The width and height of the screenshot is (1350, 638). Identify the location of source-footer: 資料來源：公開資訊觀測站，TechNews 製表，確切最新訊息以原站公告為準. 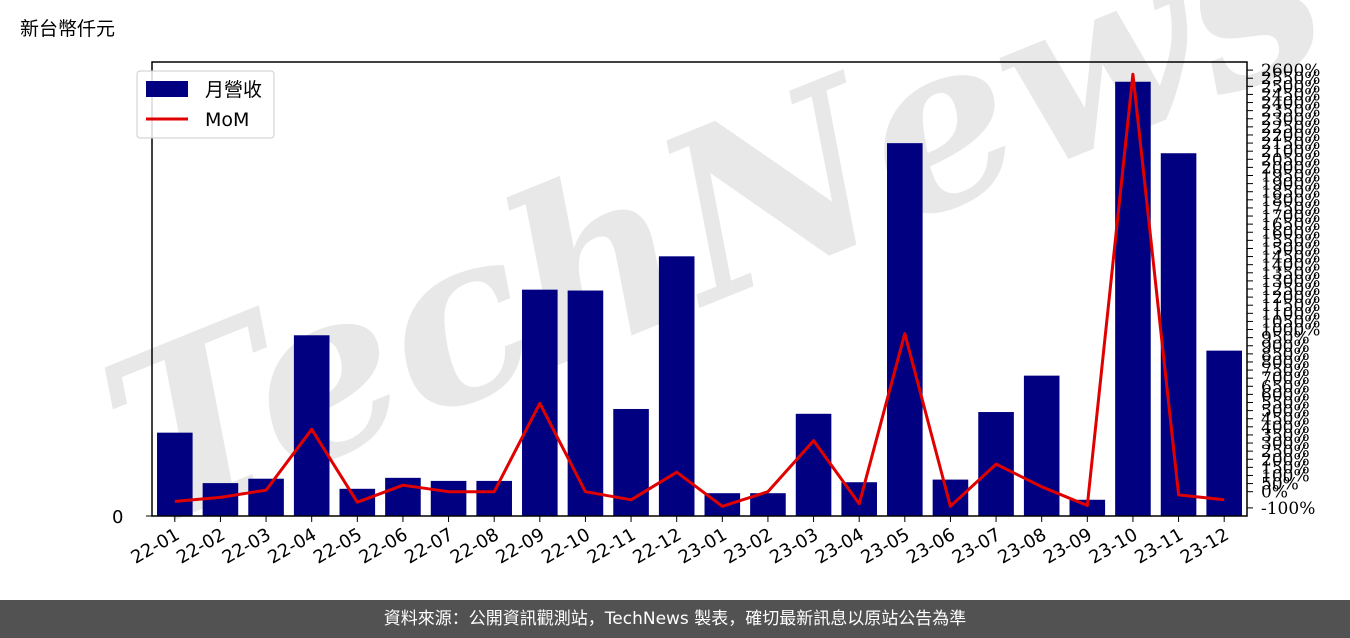
(675, 619).